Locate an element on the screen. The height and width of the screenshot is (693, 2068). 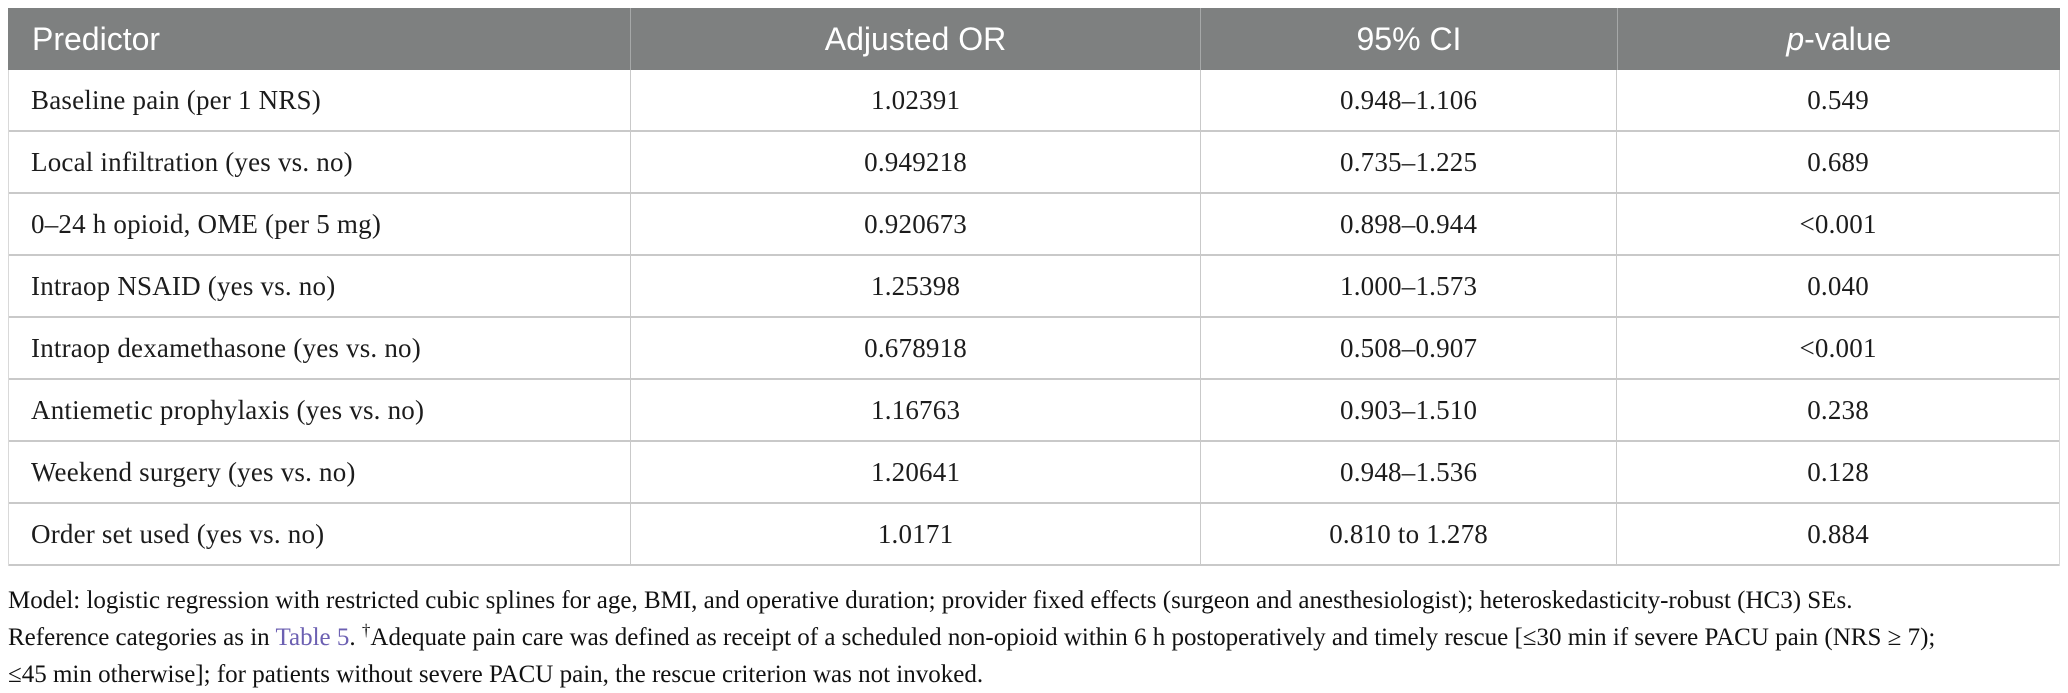
cell-predictor: Local infiltration (yes vs. no) is located at coordinates (192, 161).